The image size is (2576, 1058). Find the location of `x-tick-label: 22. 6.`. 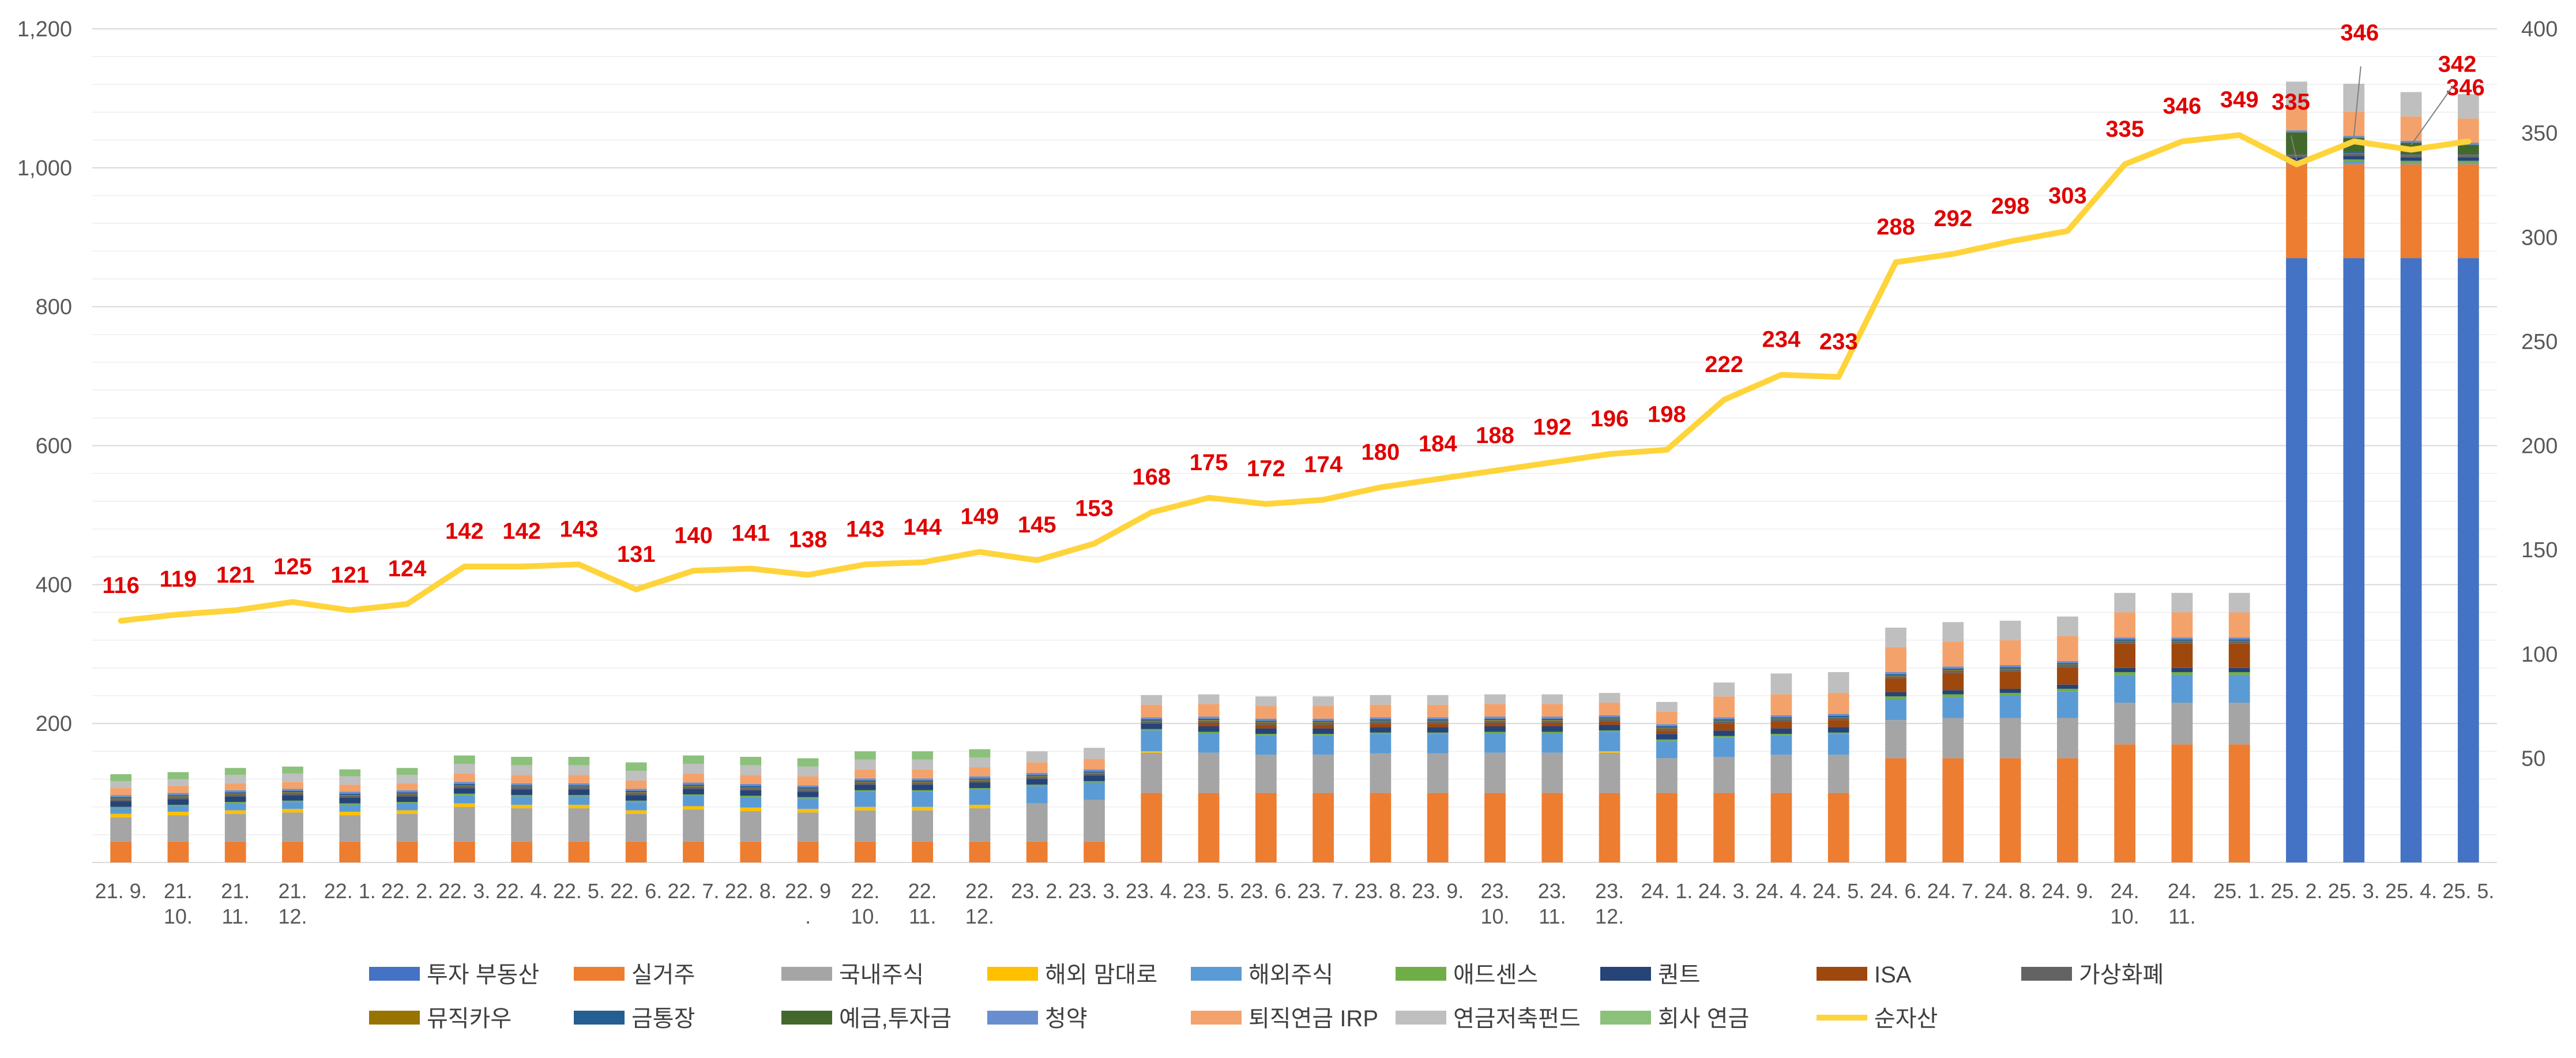

x-tick-label: 22. 6. is located at coordinates (636, 891).